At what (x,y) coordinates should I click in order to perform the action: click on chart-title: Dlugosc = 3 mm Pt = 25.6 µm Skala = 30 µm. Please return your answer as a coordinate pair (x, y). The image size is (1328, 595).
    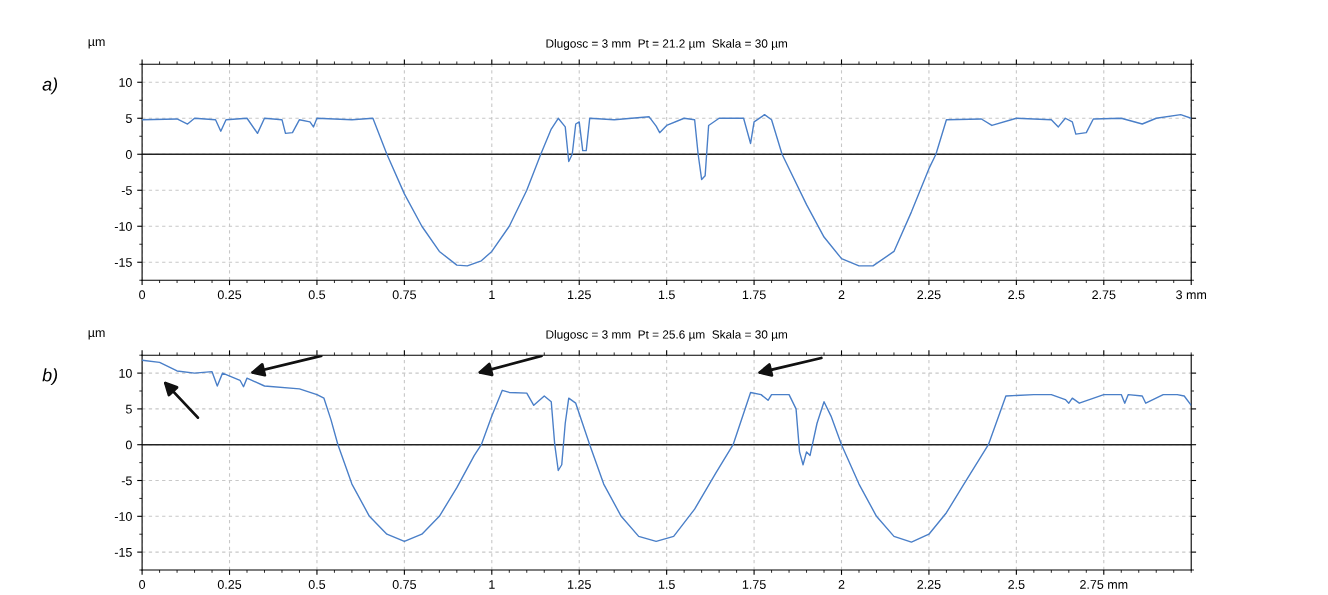
    Looking at the image, I should click on (667, 335).